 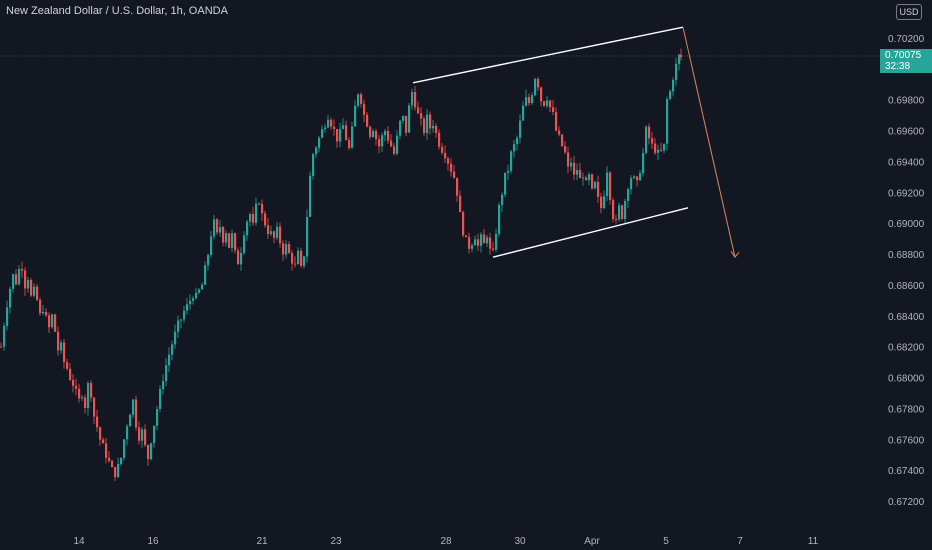 What do you see at coordinates (153, 541) in the screenshot?
I see `time-axis-tick: 16` at bounding box center [153, 541].